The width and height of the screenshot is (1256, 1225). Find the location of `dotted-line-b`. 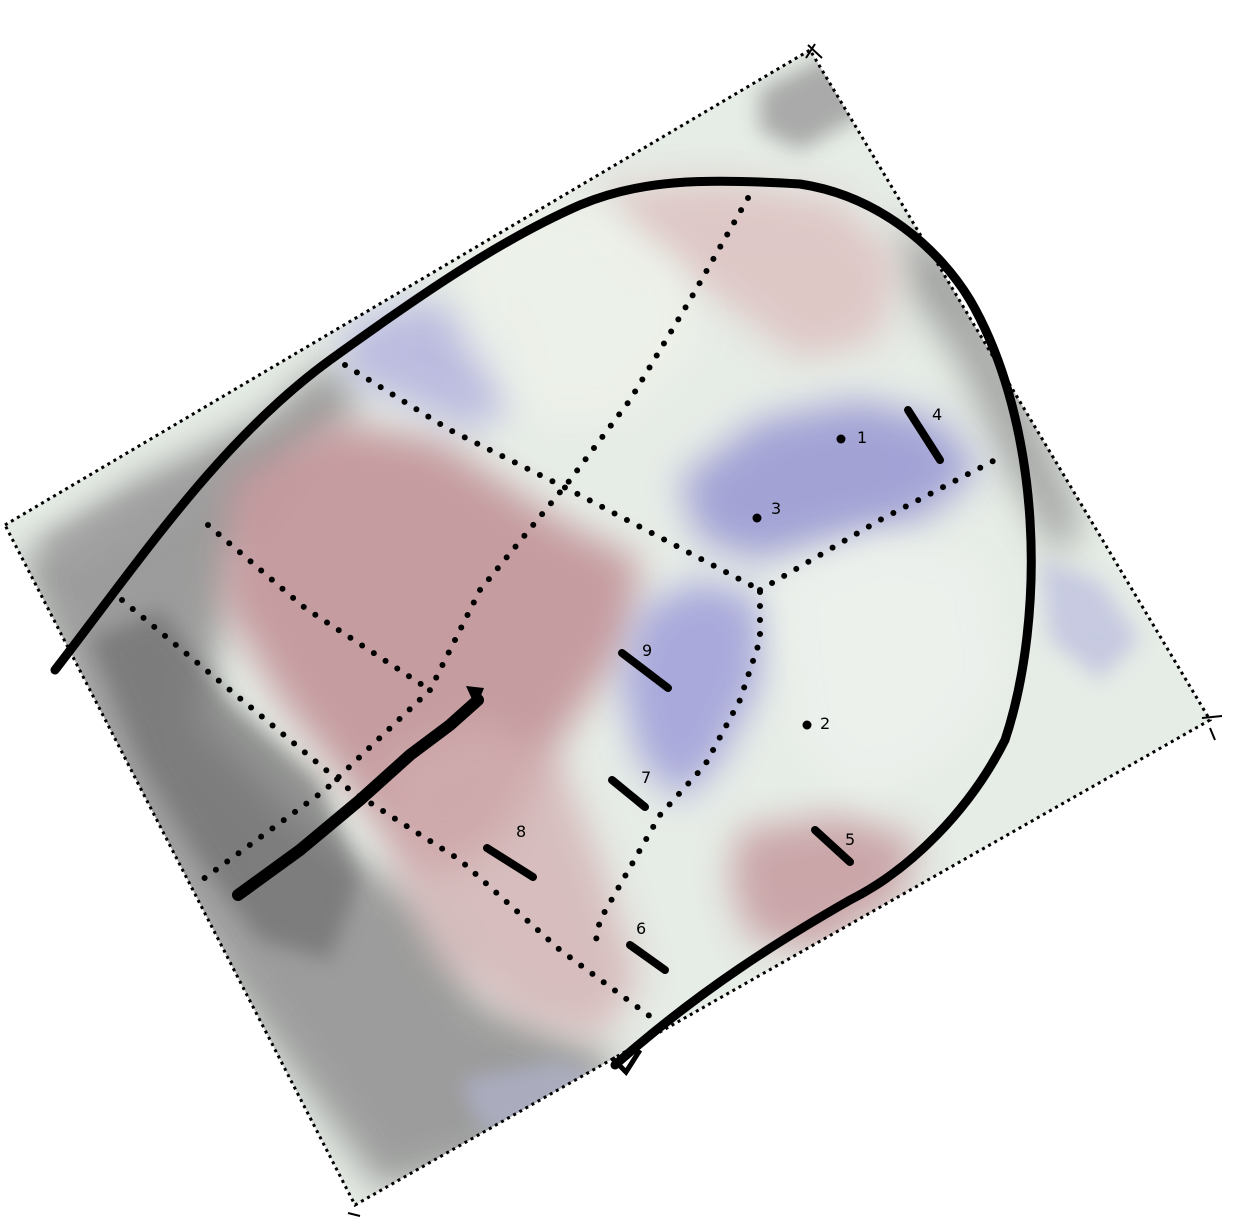

dotted-line-b is located at coordinates (552, 477).